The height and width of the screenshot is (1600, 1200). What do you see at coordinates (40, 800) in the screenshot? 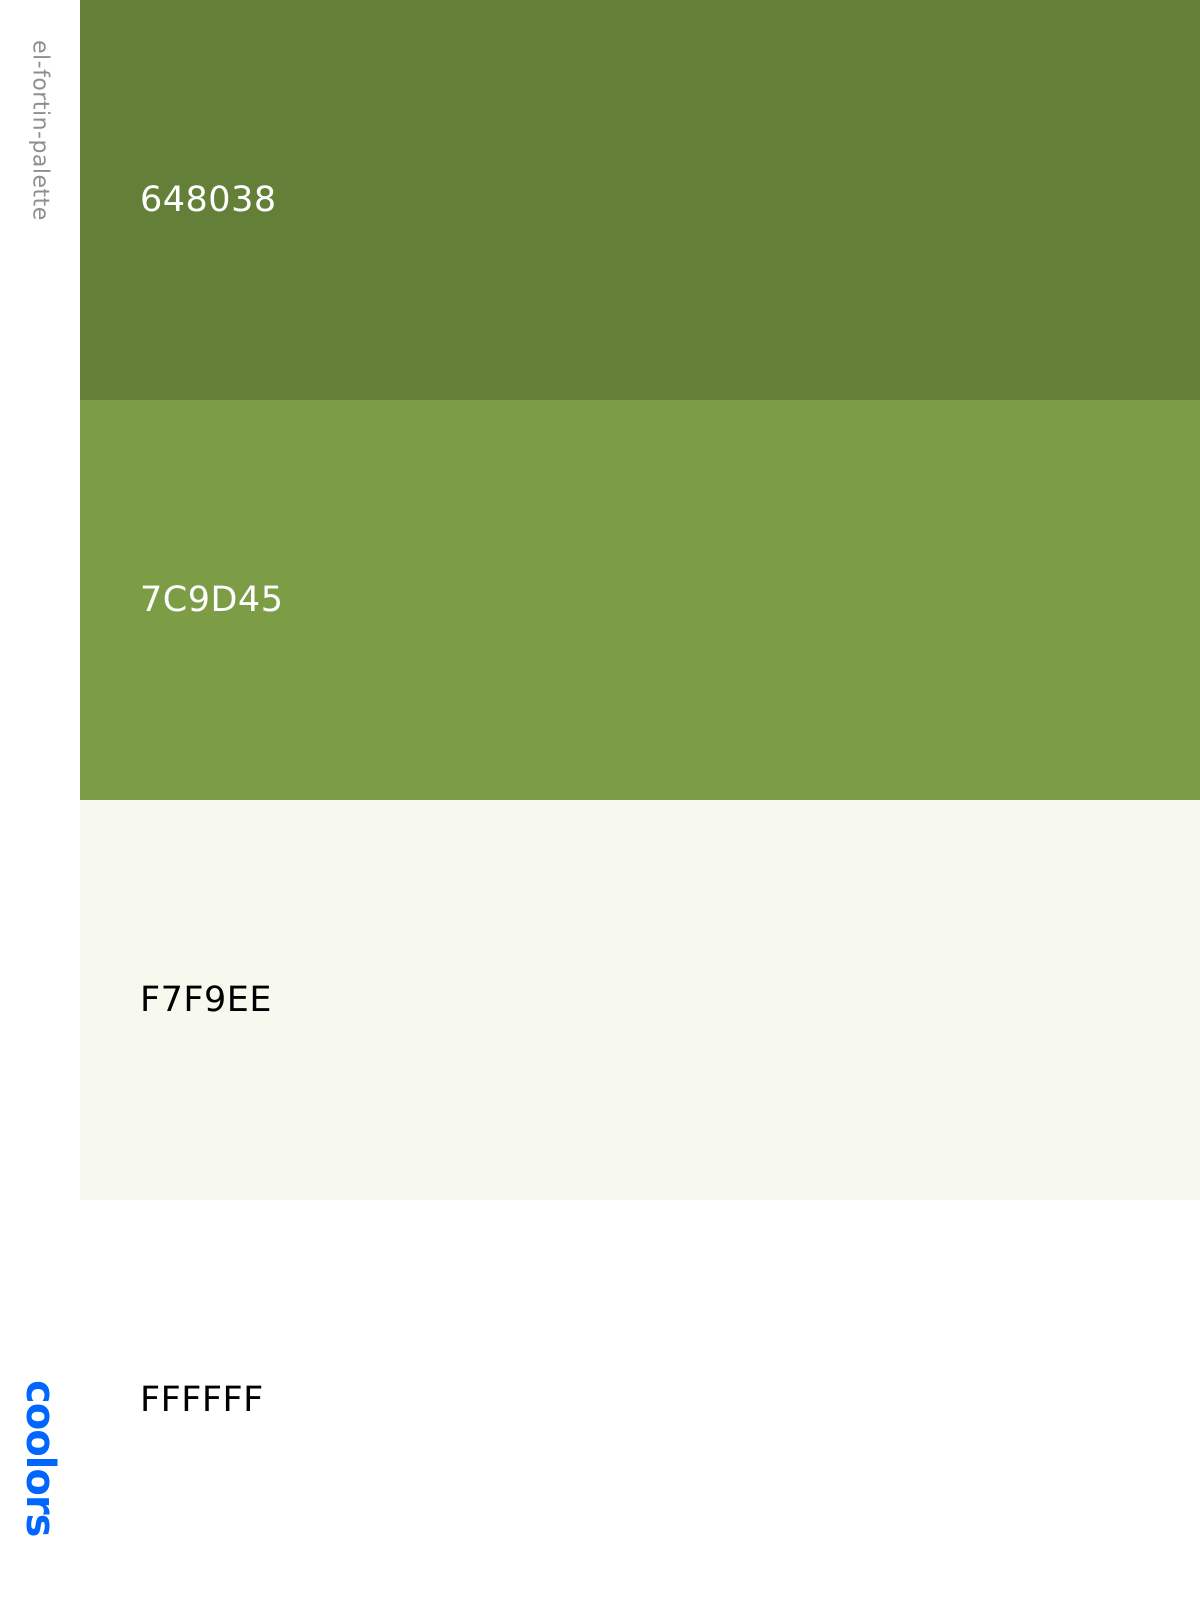
I see `sidebar: el-fortin-palette coolors` at bounding box center [40, 800].